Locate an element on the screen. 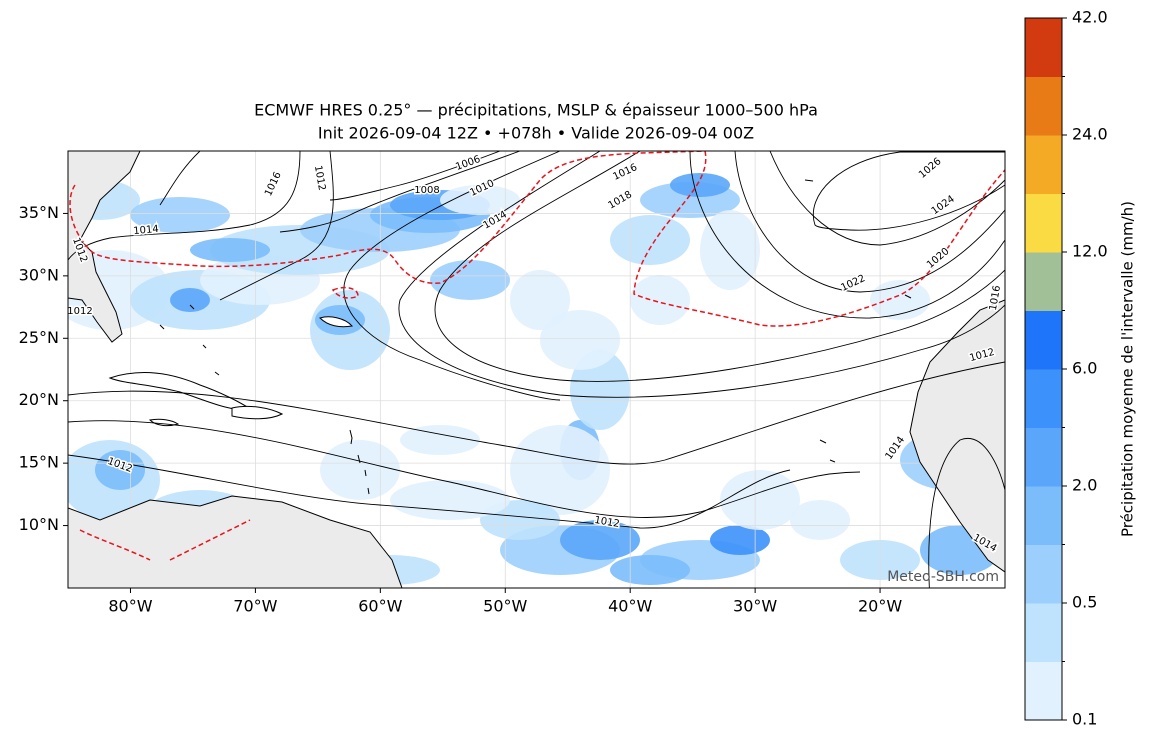 The image size is (1151, 744). x-tick-label: 70°W is located at coordinates (255, 606).